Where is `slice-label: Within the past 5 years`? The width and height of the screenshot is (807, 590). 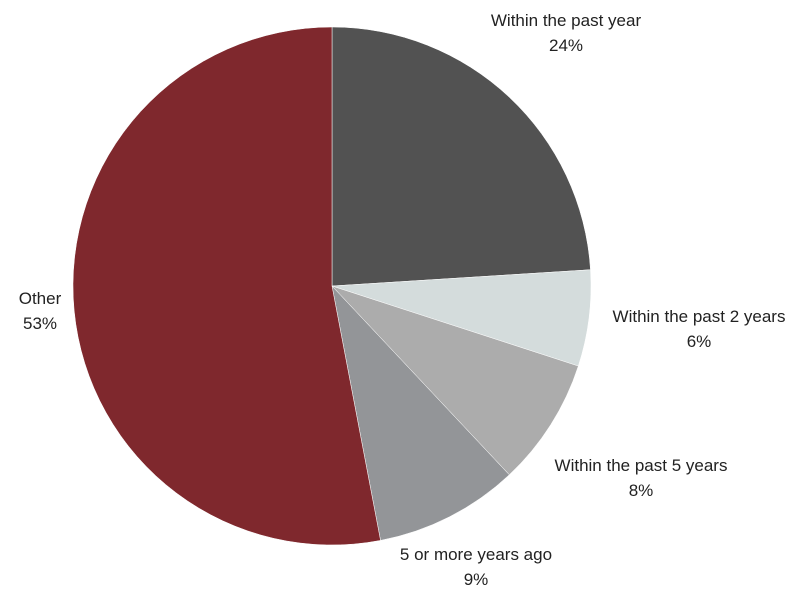 slice-label: Within the past 5 years is located at coordinates (641, 465).